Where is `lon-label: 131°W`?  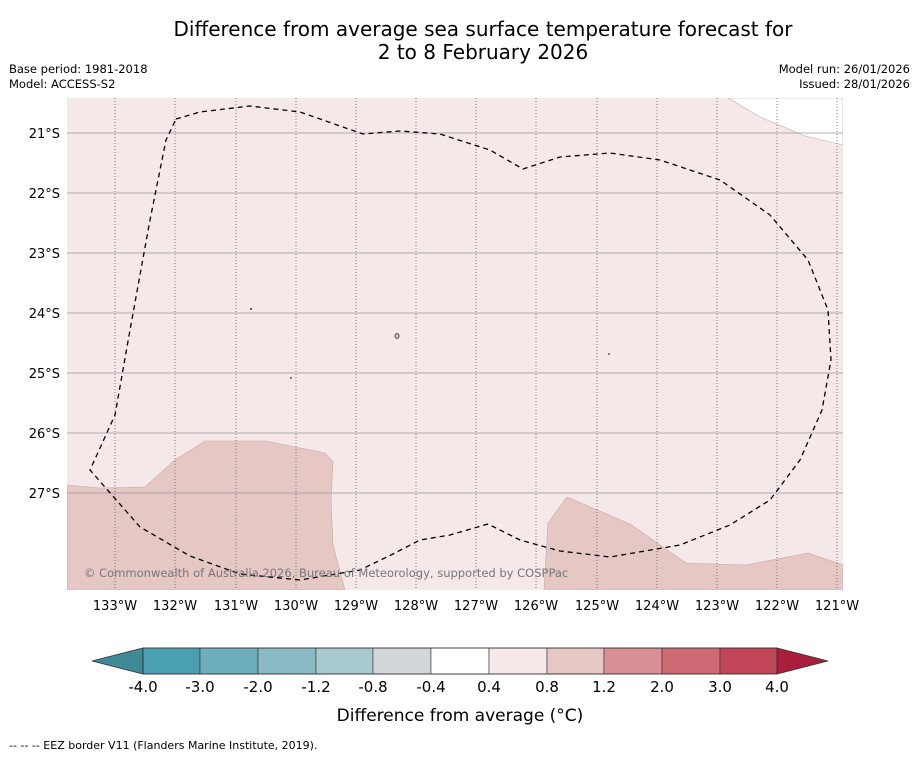
lon-label: 131°W is located at coordinates (236, 606).